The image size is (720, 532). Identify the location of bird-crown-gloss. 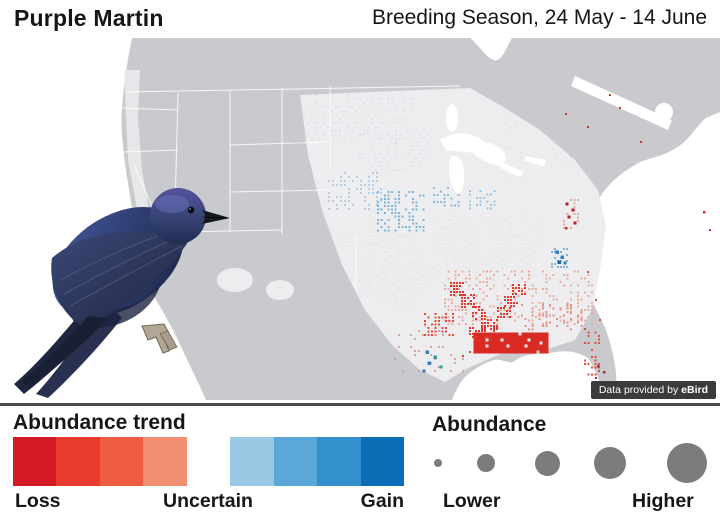
(172, 204).